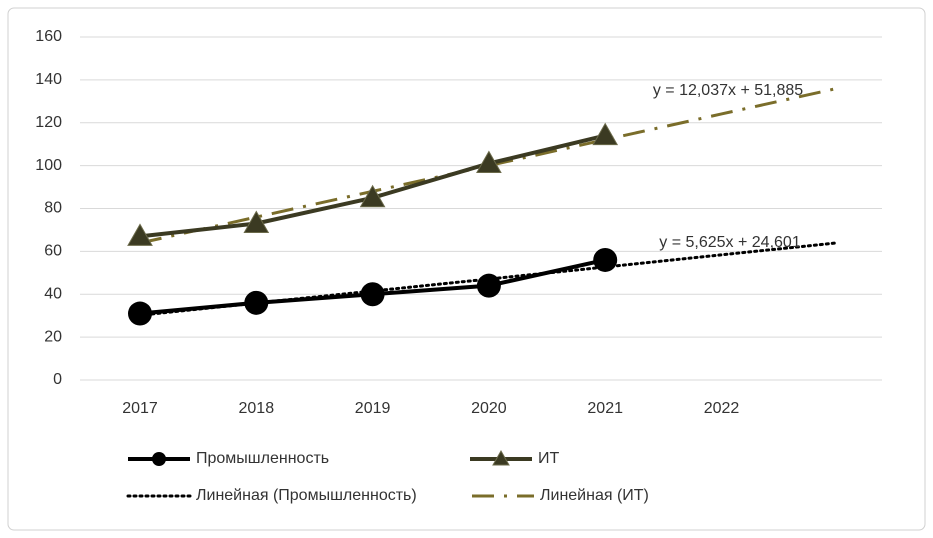 This screenshot has height=538, width=933. I want to click on legend-label: ИТ, so click(549, 458).